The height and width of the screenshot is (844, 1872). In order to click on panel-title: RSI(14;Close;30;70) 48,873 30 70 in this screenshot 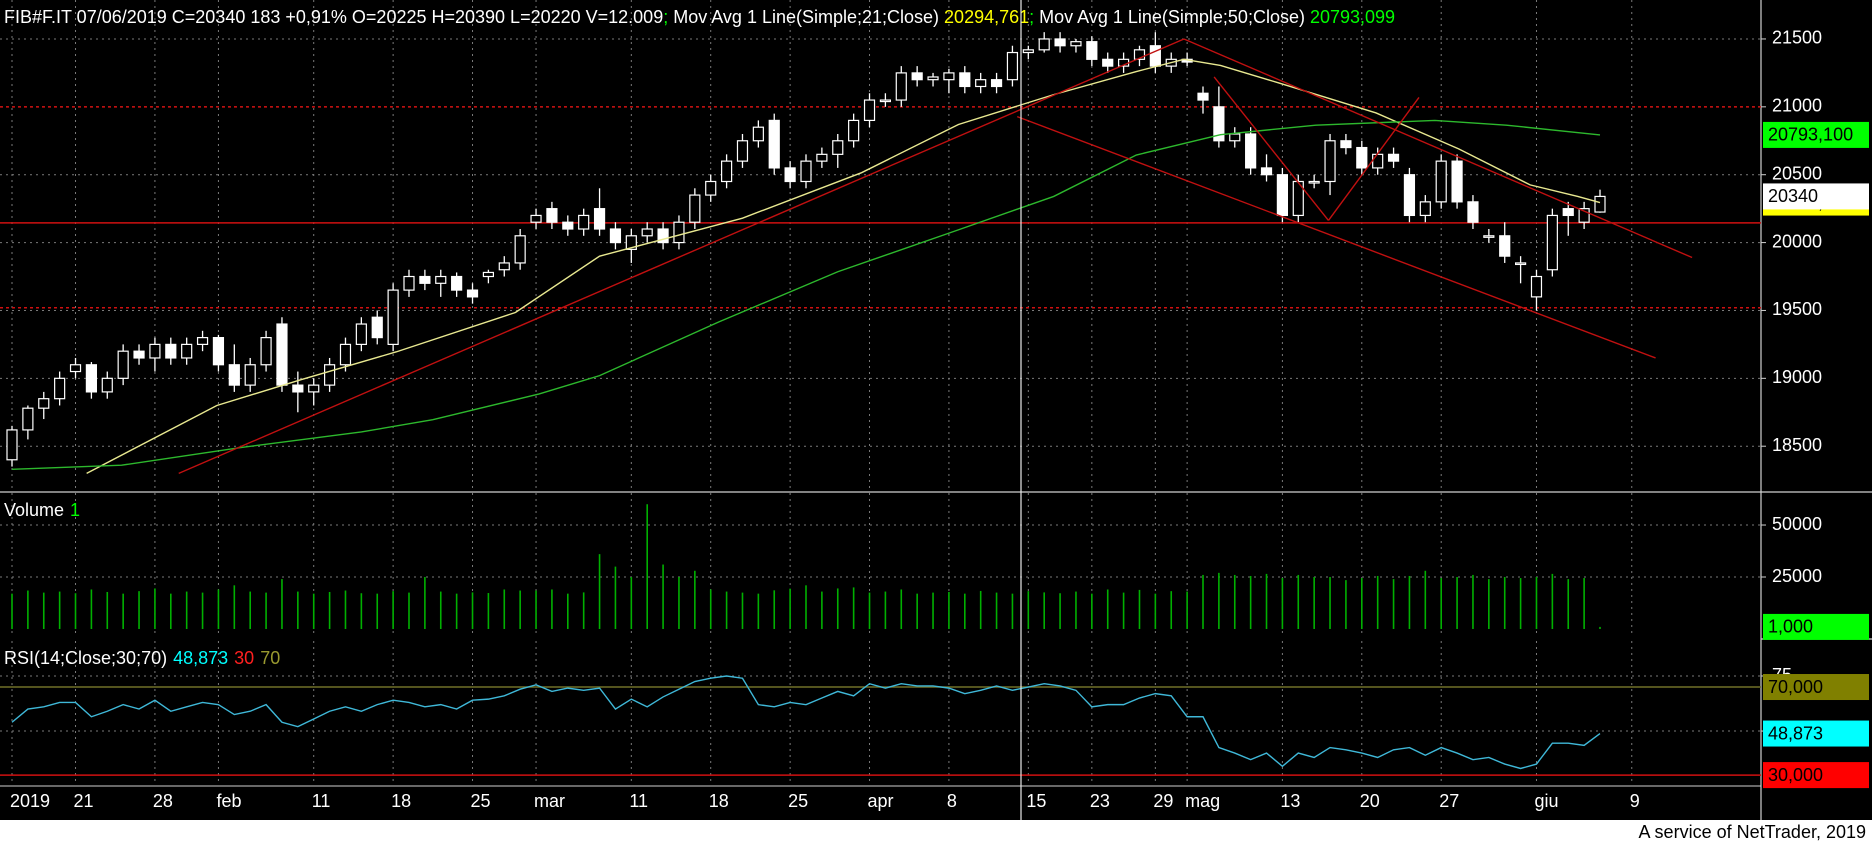, I will do `click(142, 658)`.